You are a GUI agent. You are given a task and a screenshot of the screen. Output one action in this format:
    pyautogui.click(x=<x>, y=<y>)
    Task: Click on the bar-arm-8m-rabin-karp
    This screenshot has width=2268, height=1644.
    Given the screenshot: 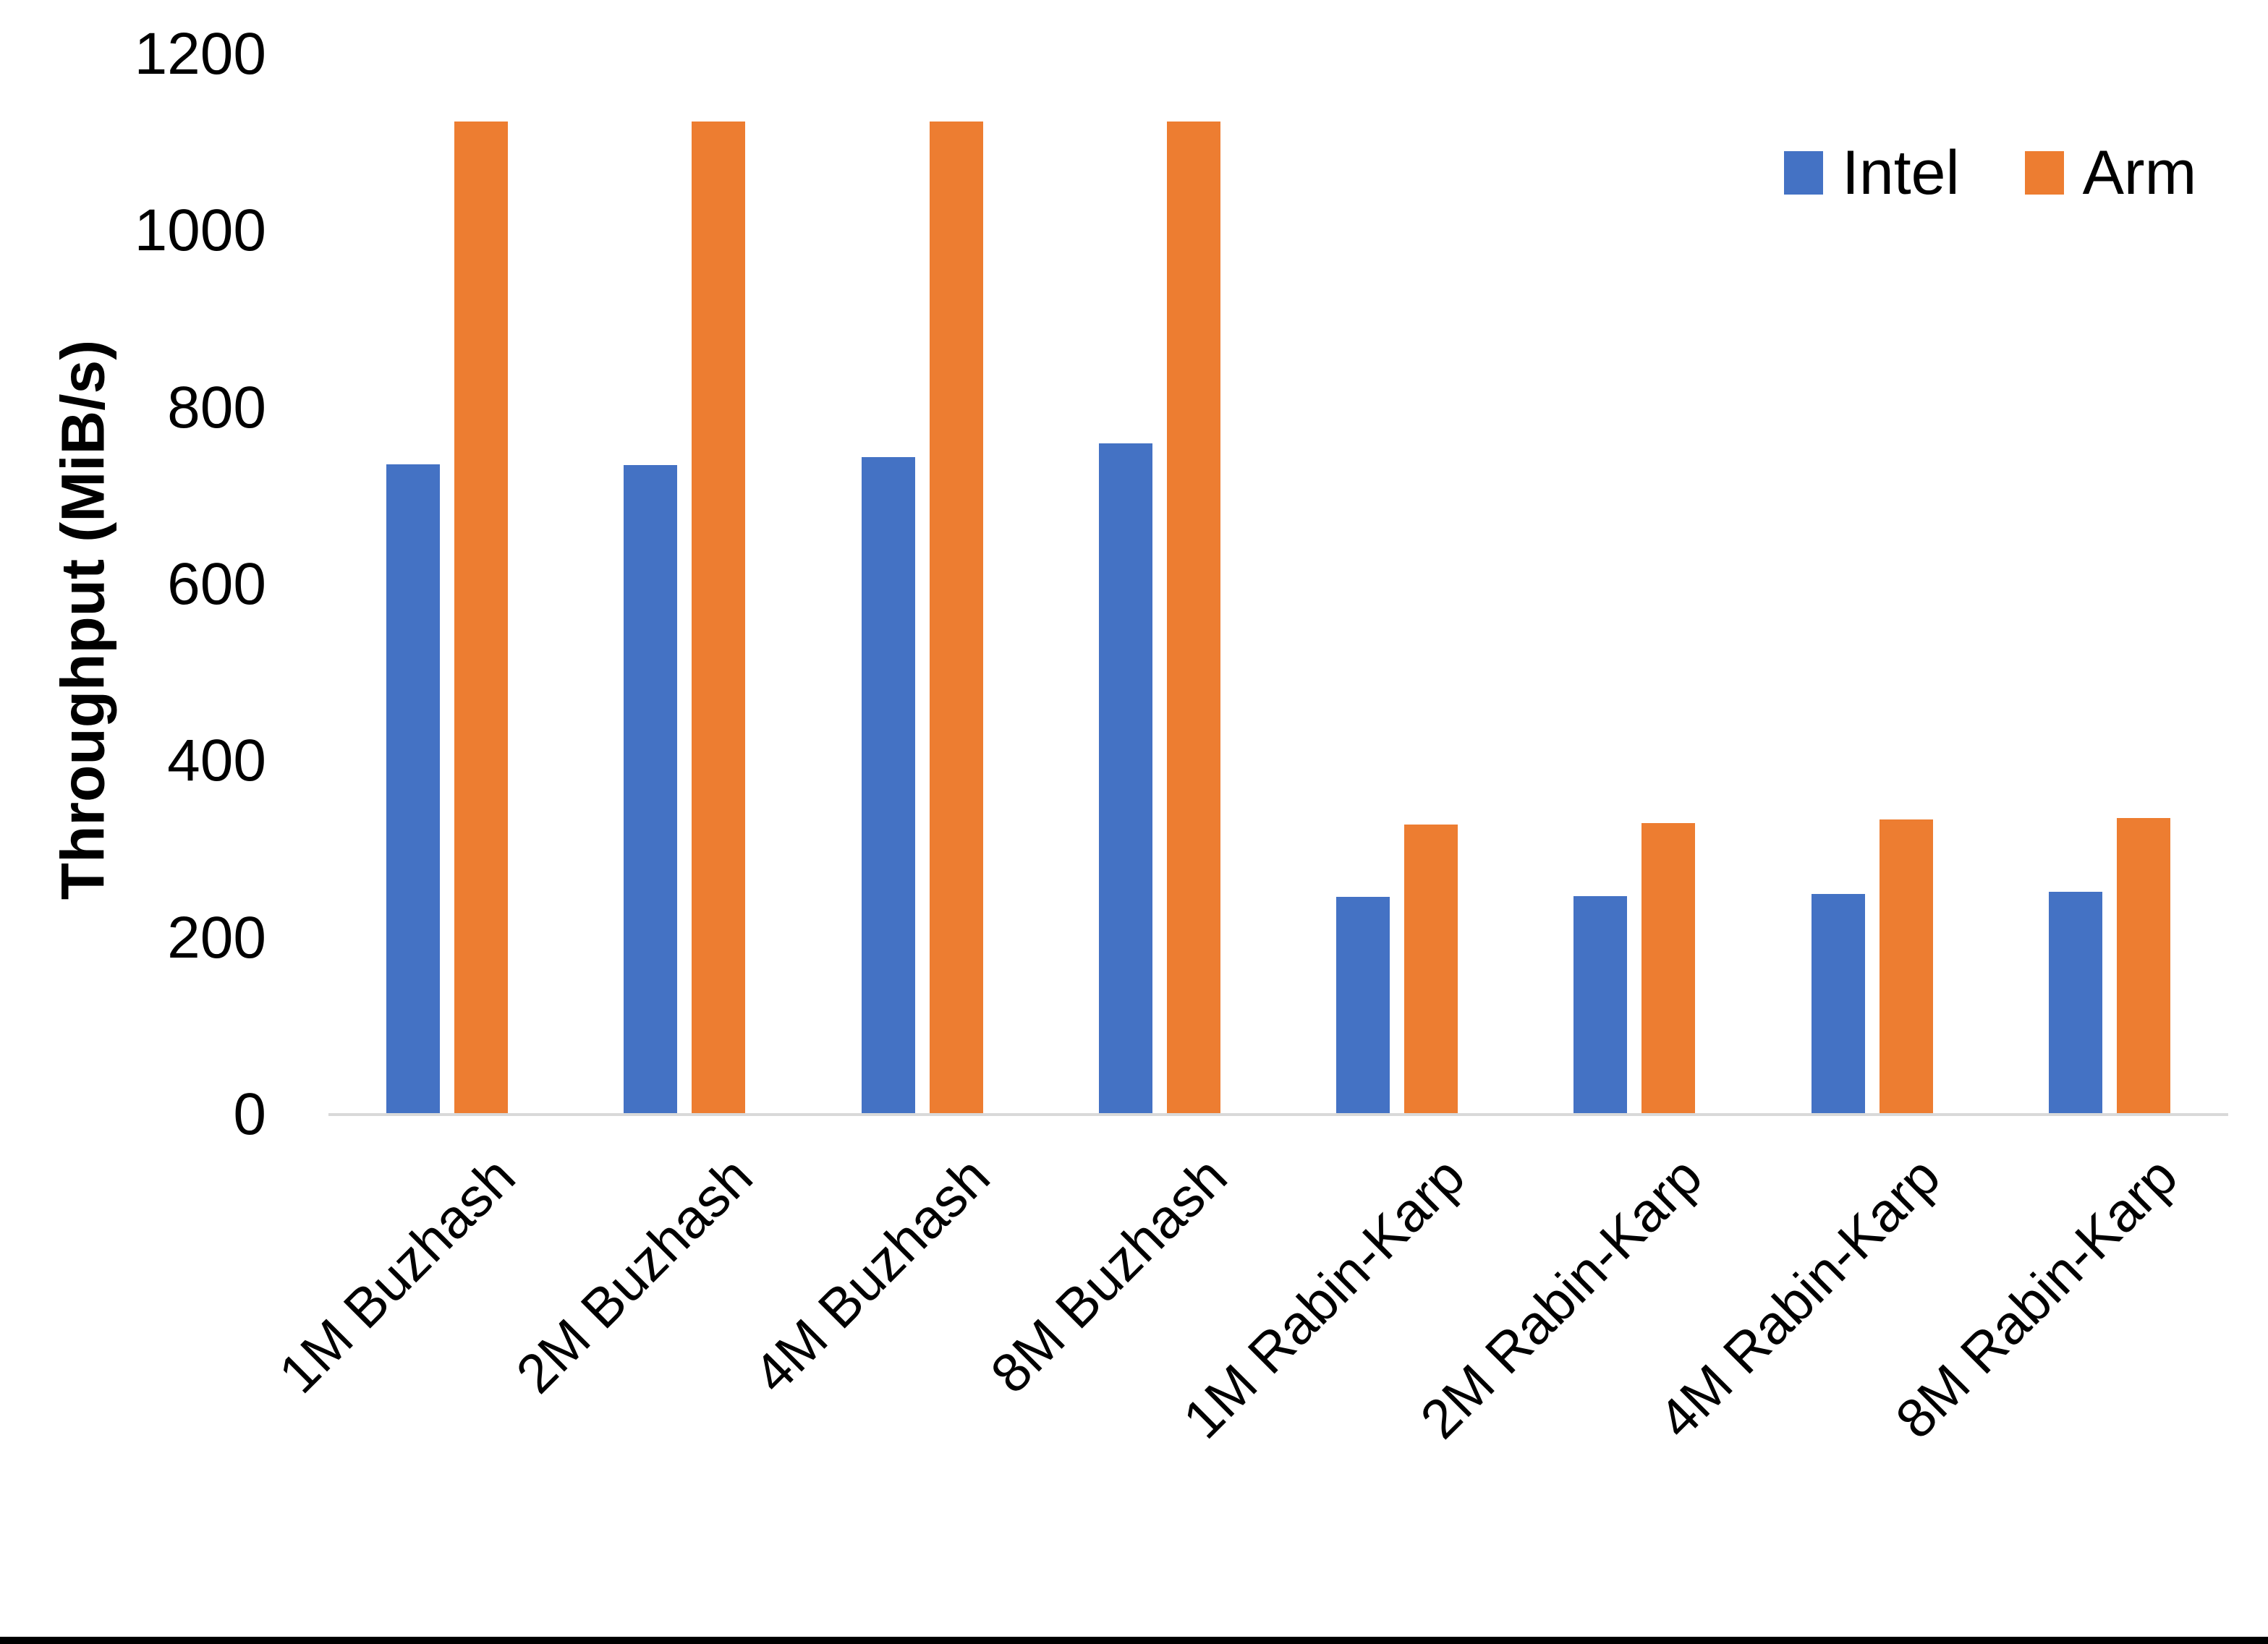 What is the action you would take?
    pyautogui.click(x=2143, y=966)
    